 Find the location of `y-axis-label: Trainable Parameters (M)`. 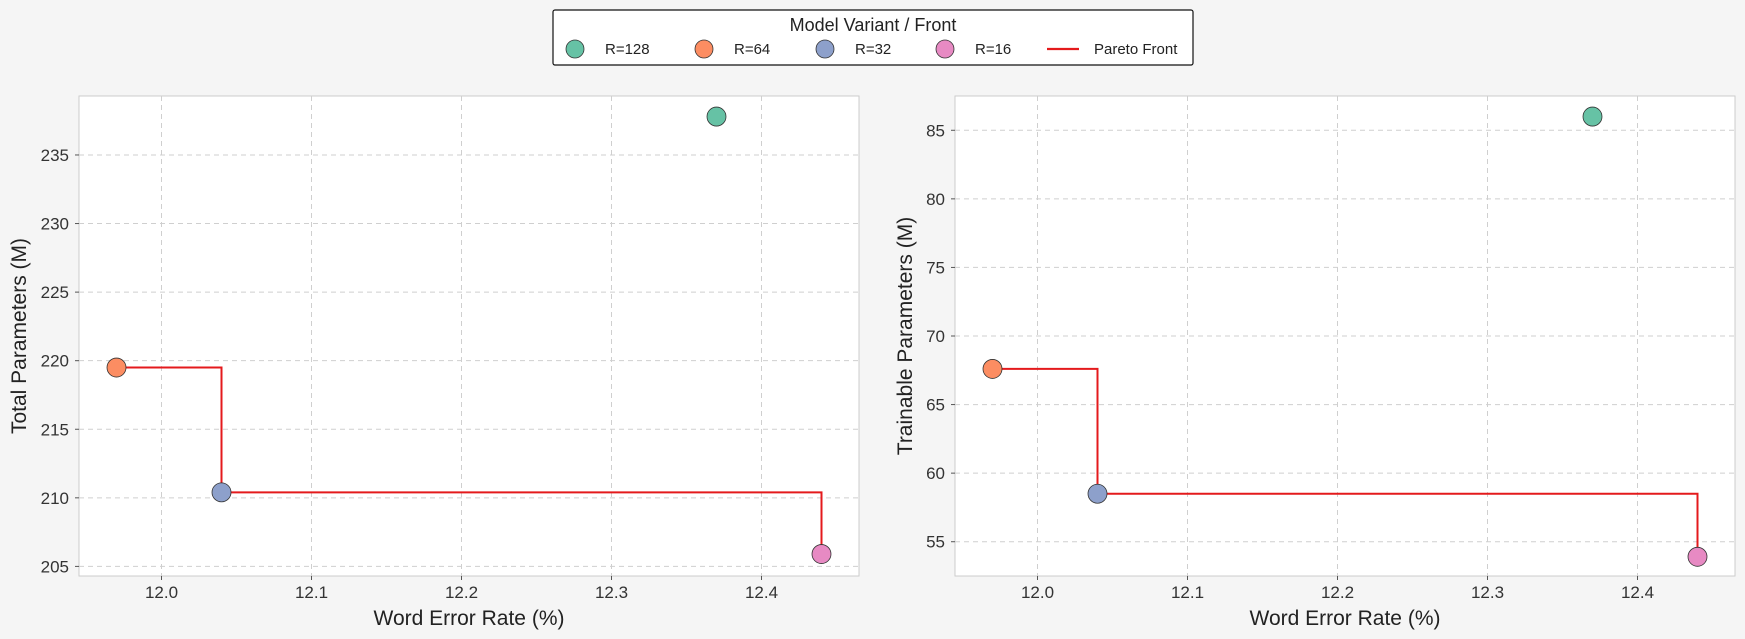

y-axis-label: Trainable Parameters (M) is located at coordinates (905, 336).